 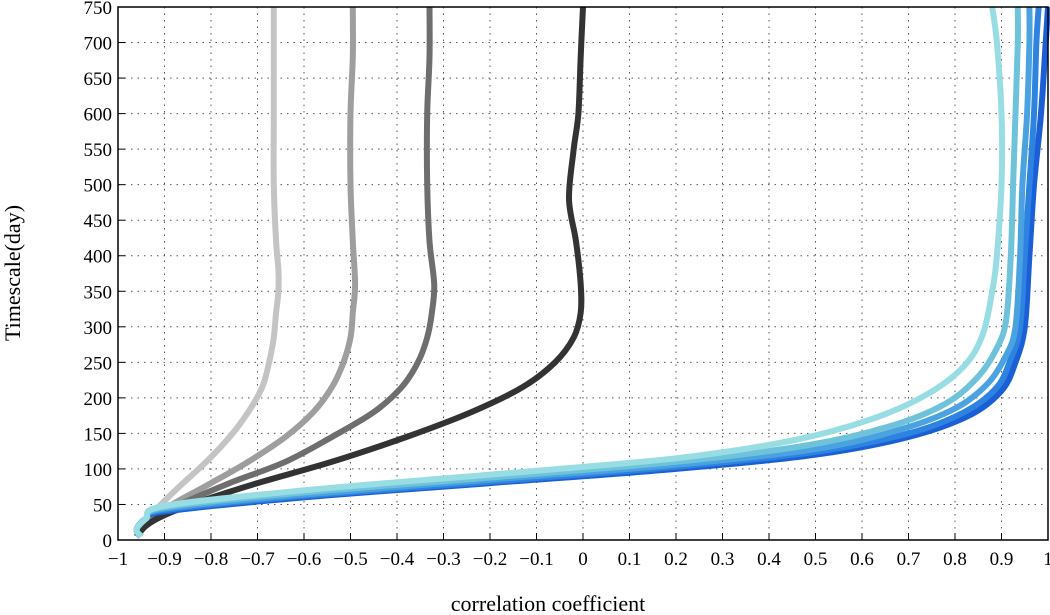 What do you see at coordinates (257, 559) in the screenshot?
I see `x-tick-label: −0.7` at bounding box center [257, 559].